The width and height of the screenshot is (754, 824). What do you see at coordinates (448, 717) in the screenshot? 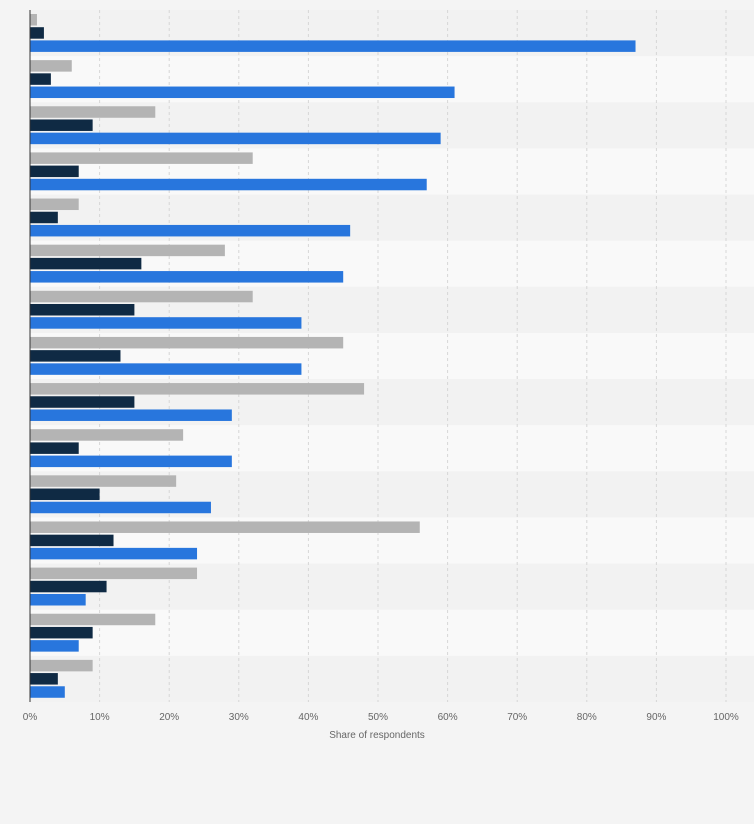
I see `x-tick-label: 60%` at bounding box center [448, 717].